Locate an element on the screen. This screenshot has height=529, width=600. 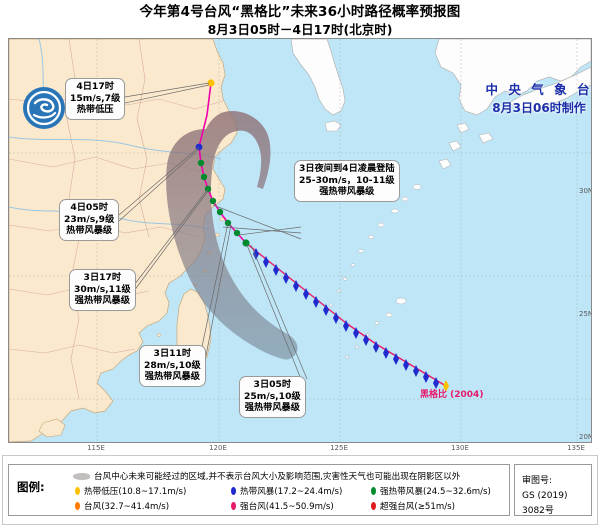
lon-tick-115e: 115E is located at coordinates (96, 448).